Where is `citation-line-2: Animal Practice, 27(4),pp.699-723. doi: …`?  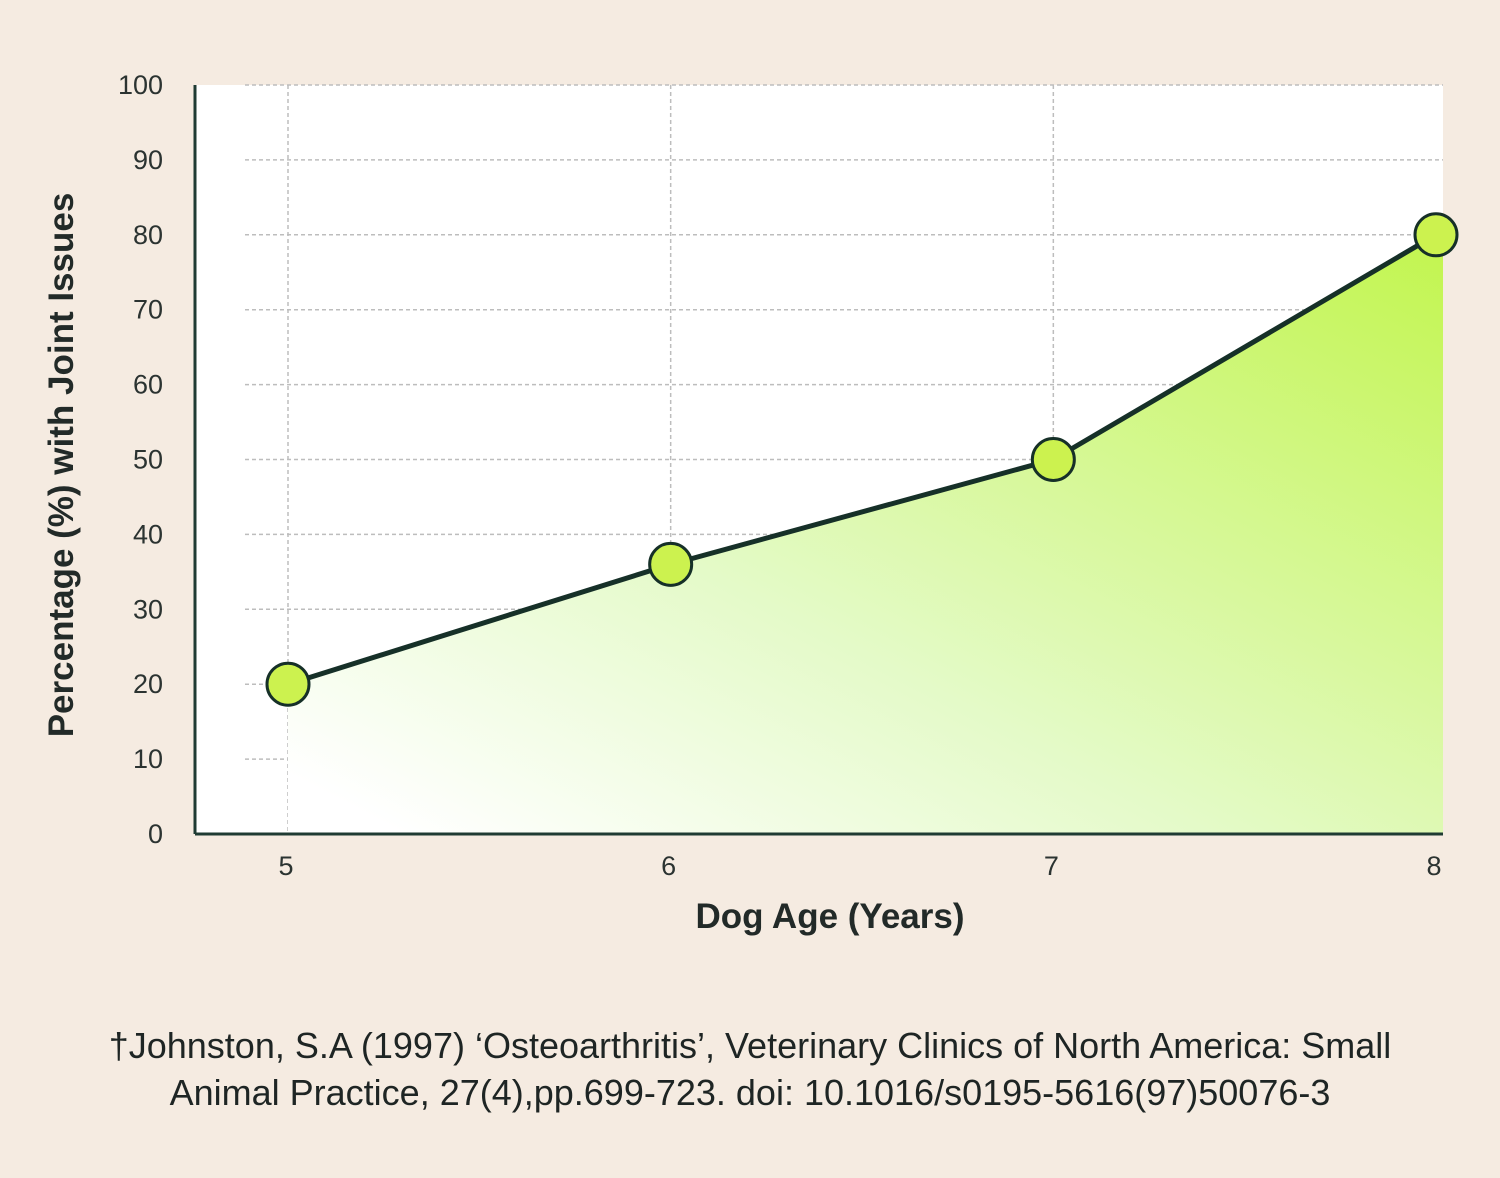 citation-line-2: Animal Practice, 27(4),pp.699-723. doi: … is located at coordinates (750, 1092).